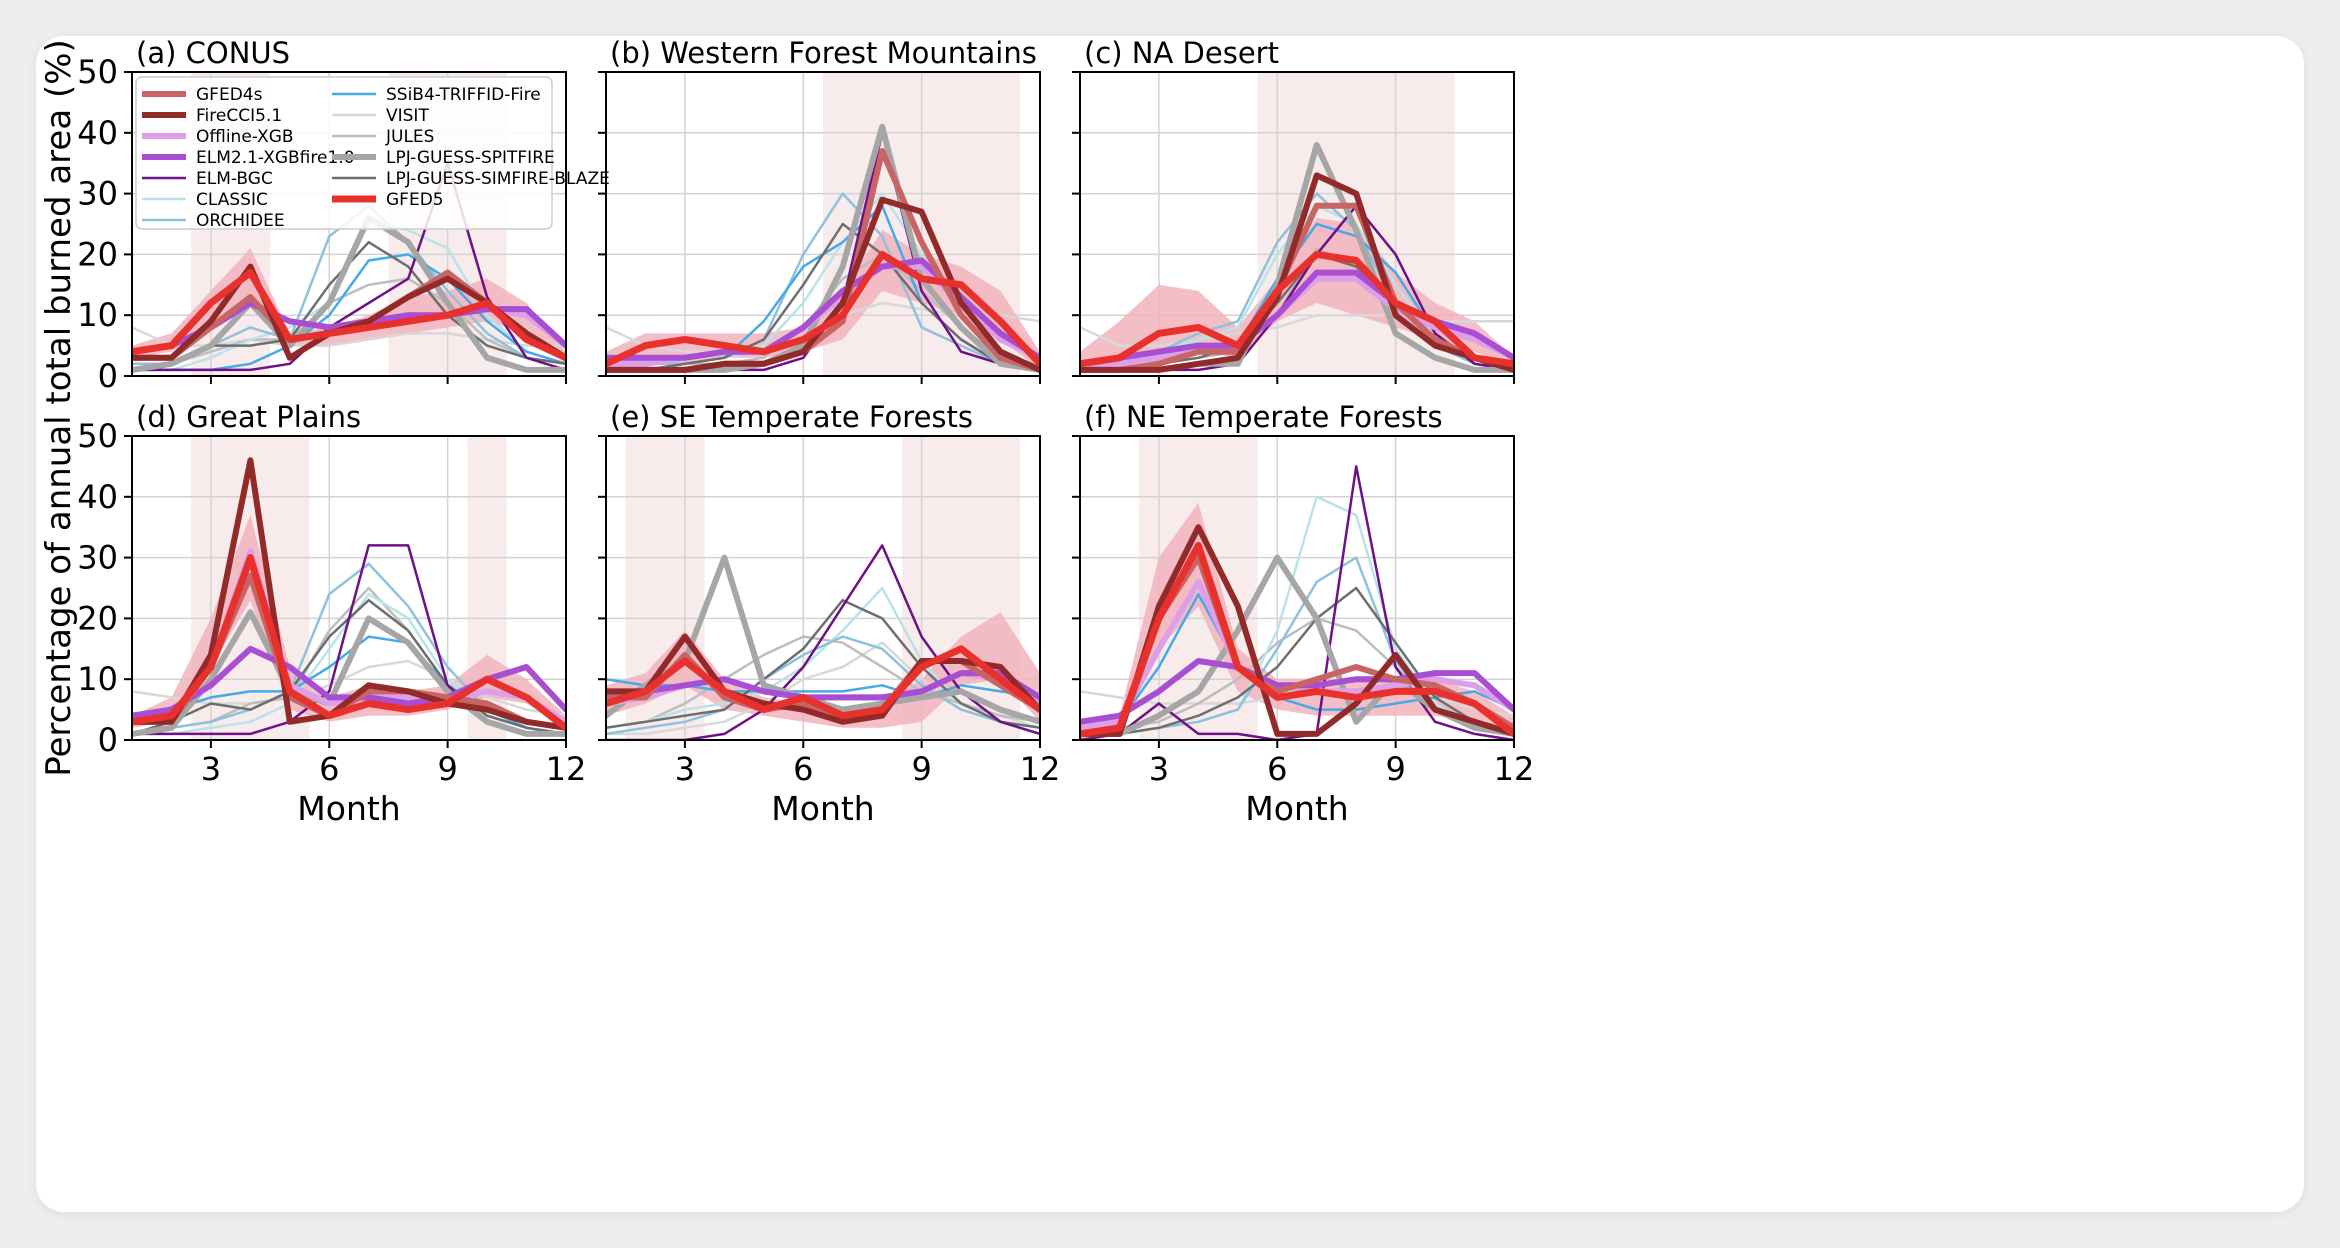 The image size is (2340, 1248). What do you see at coordinates (380, 116) in the screenshot?
I see `legend-item-visit: VISIT` at bounding box center [380, 116].